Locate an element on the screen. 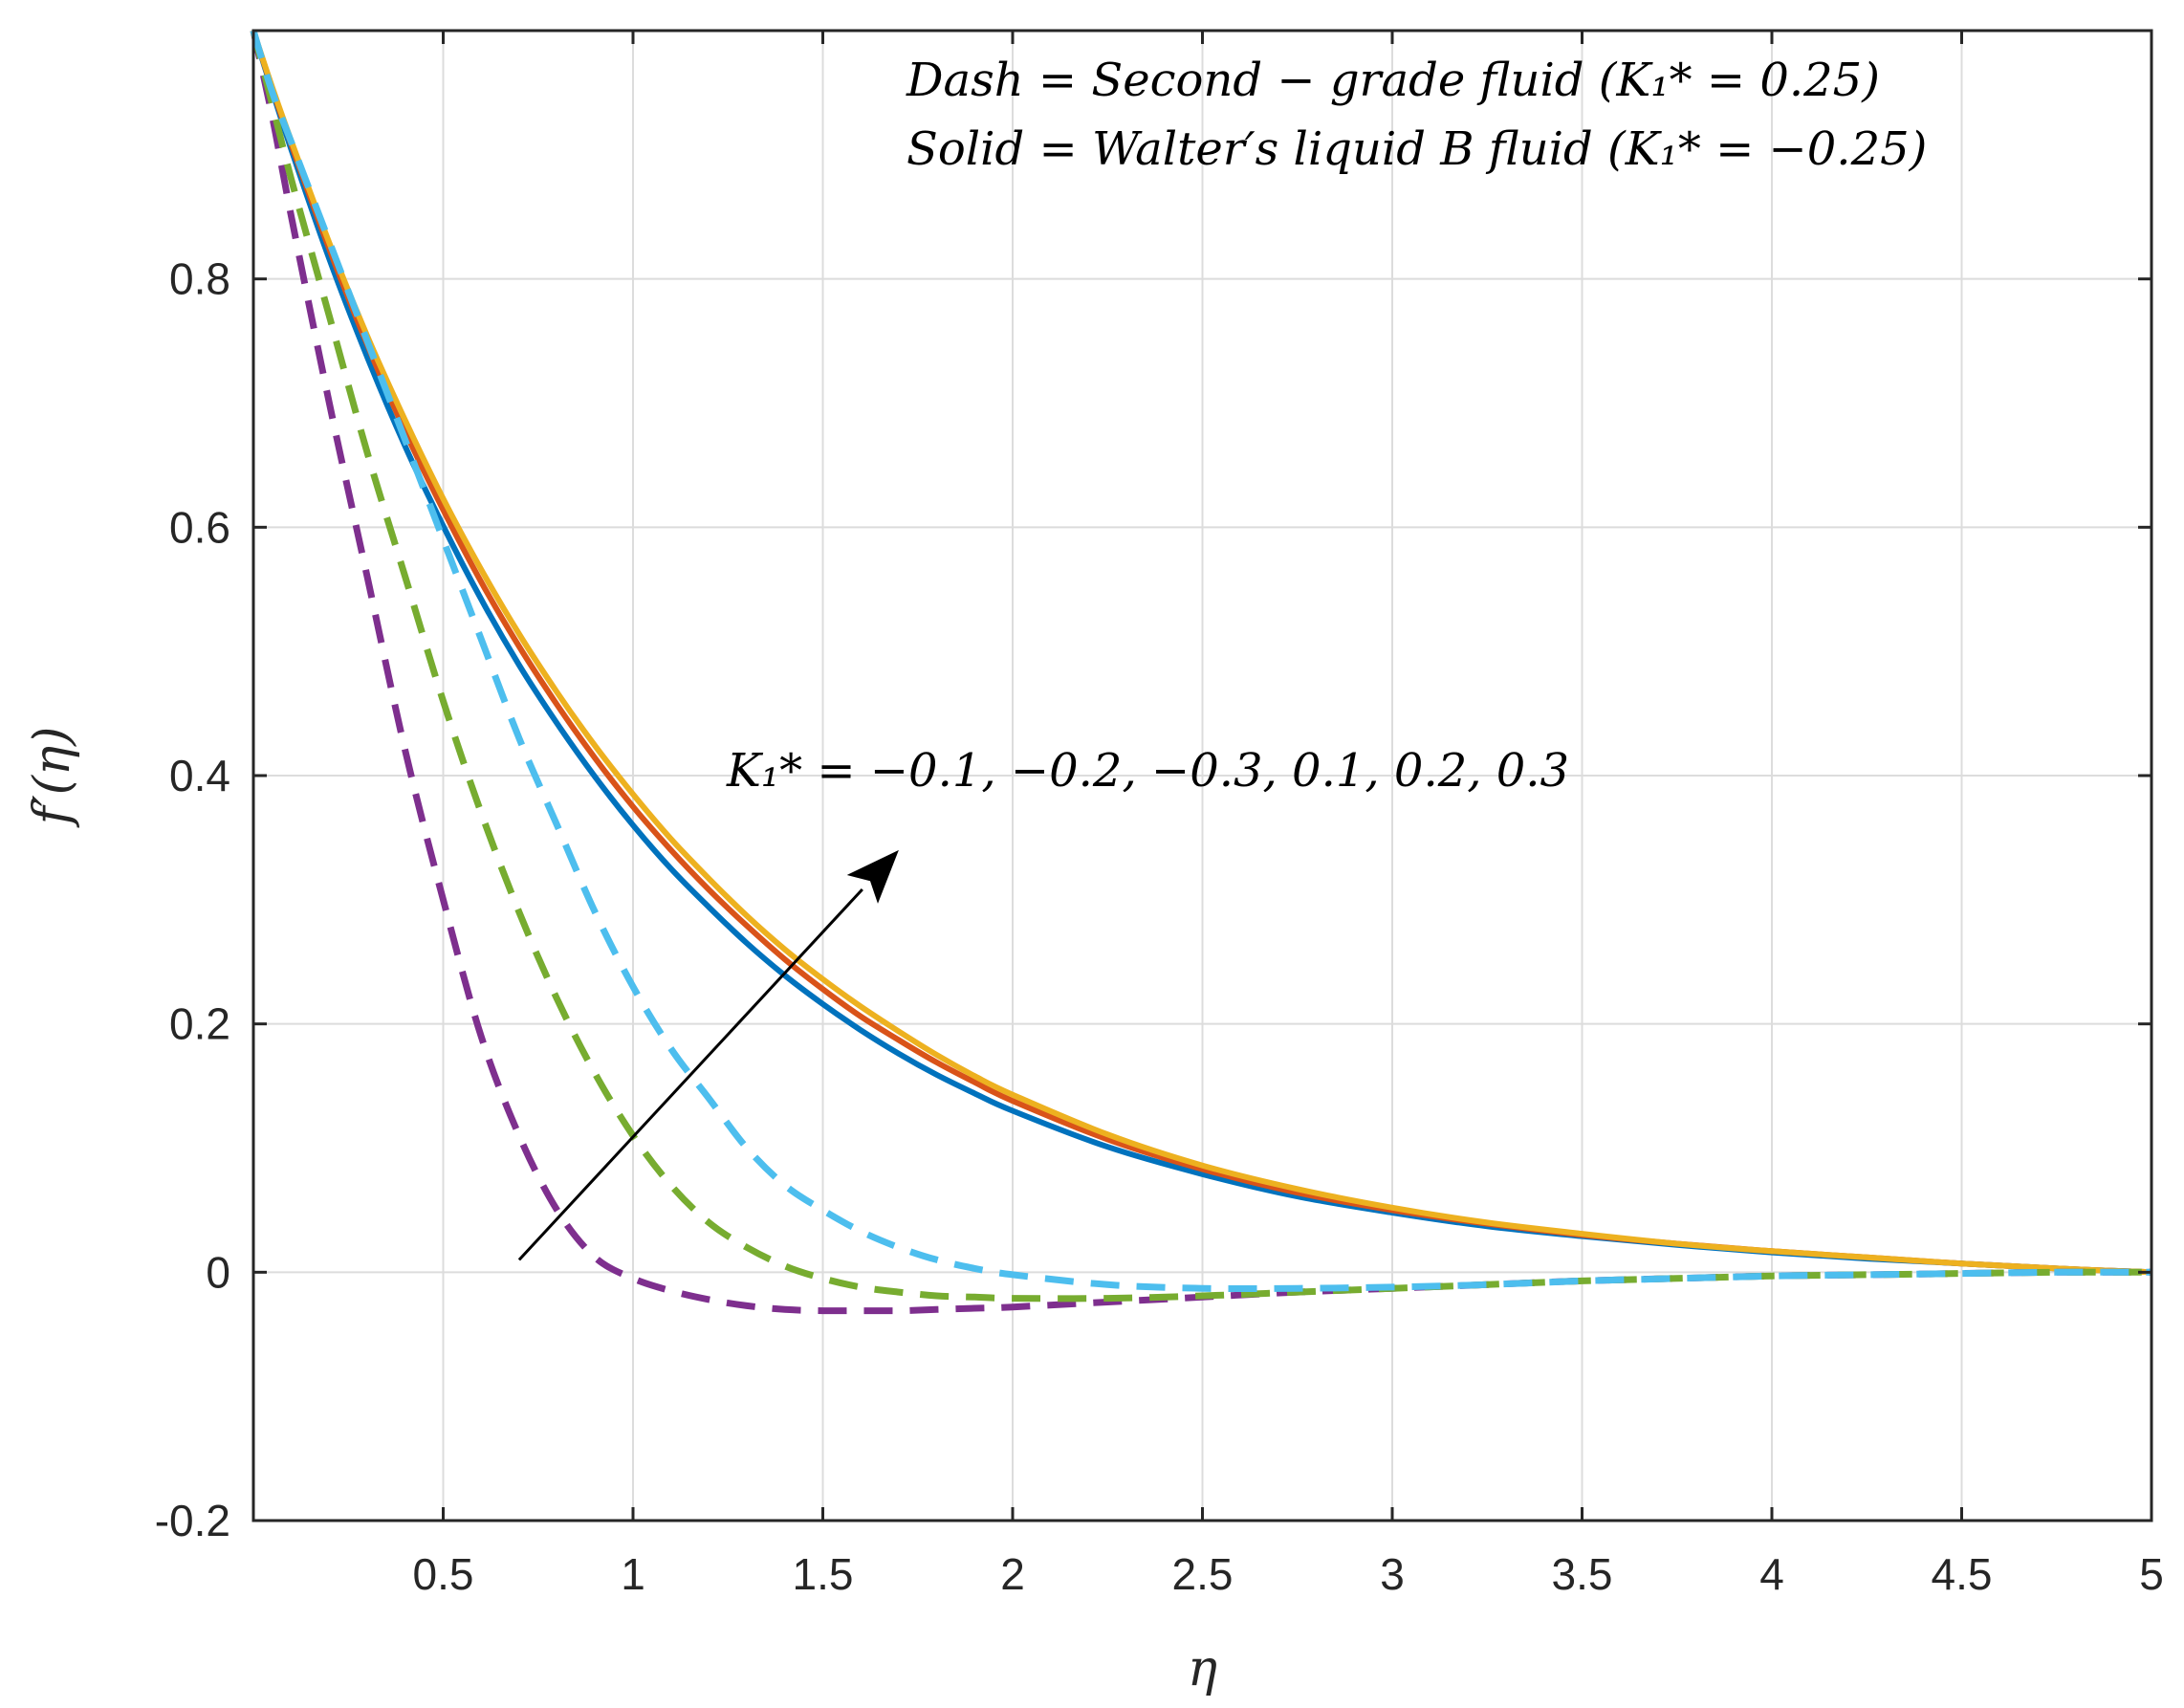 This screenshot has height=1708, width=2184. x-tick-label: 1.5 is located at coordinates (823, 1574).